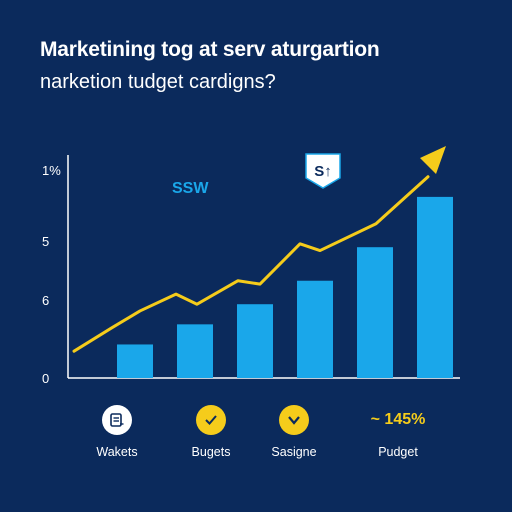 This screenshot has height=512, width=512. I want to click on chart-subtitle: narketion tudget cardigns?, so click(158, 82).